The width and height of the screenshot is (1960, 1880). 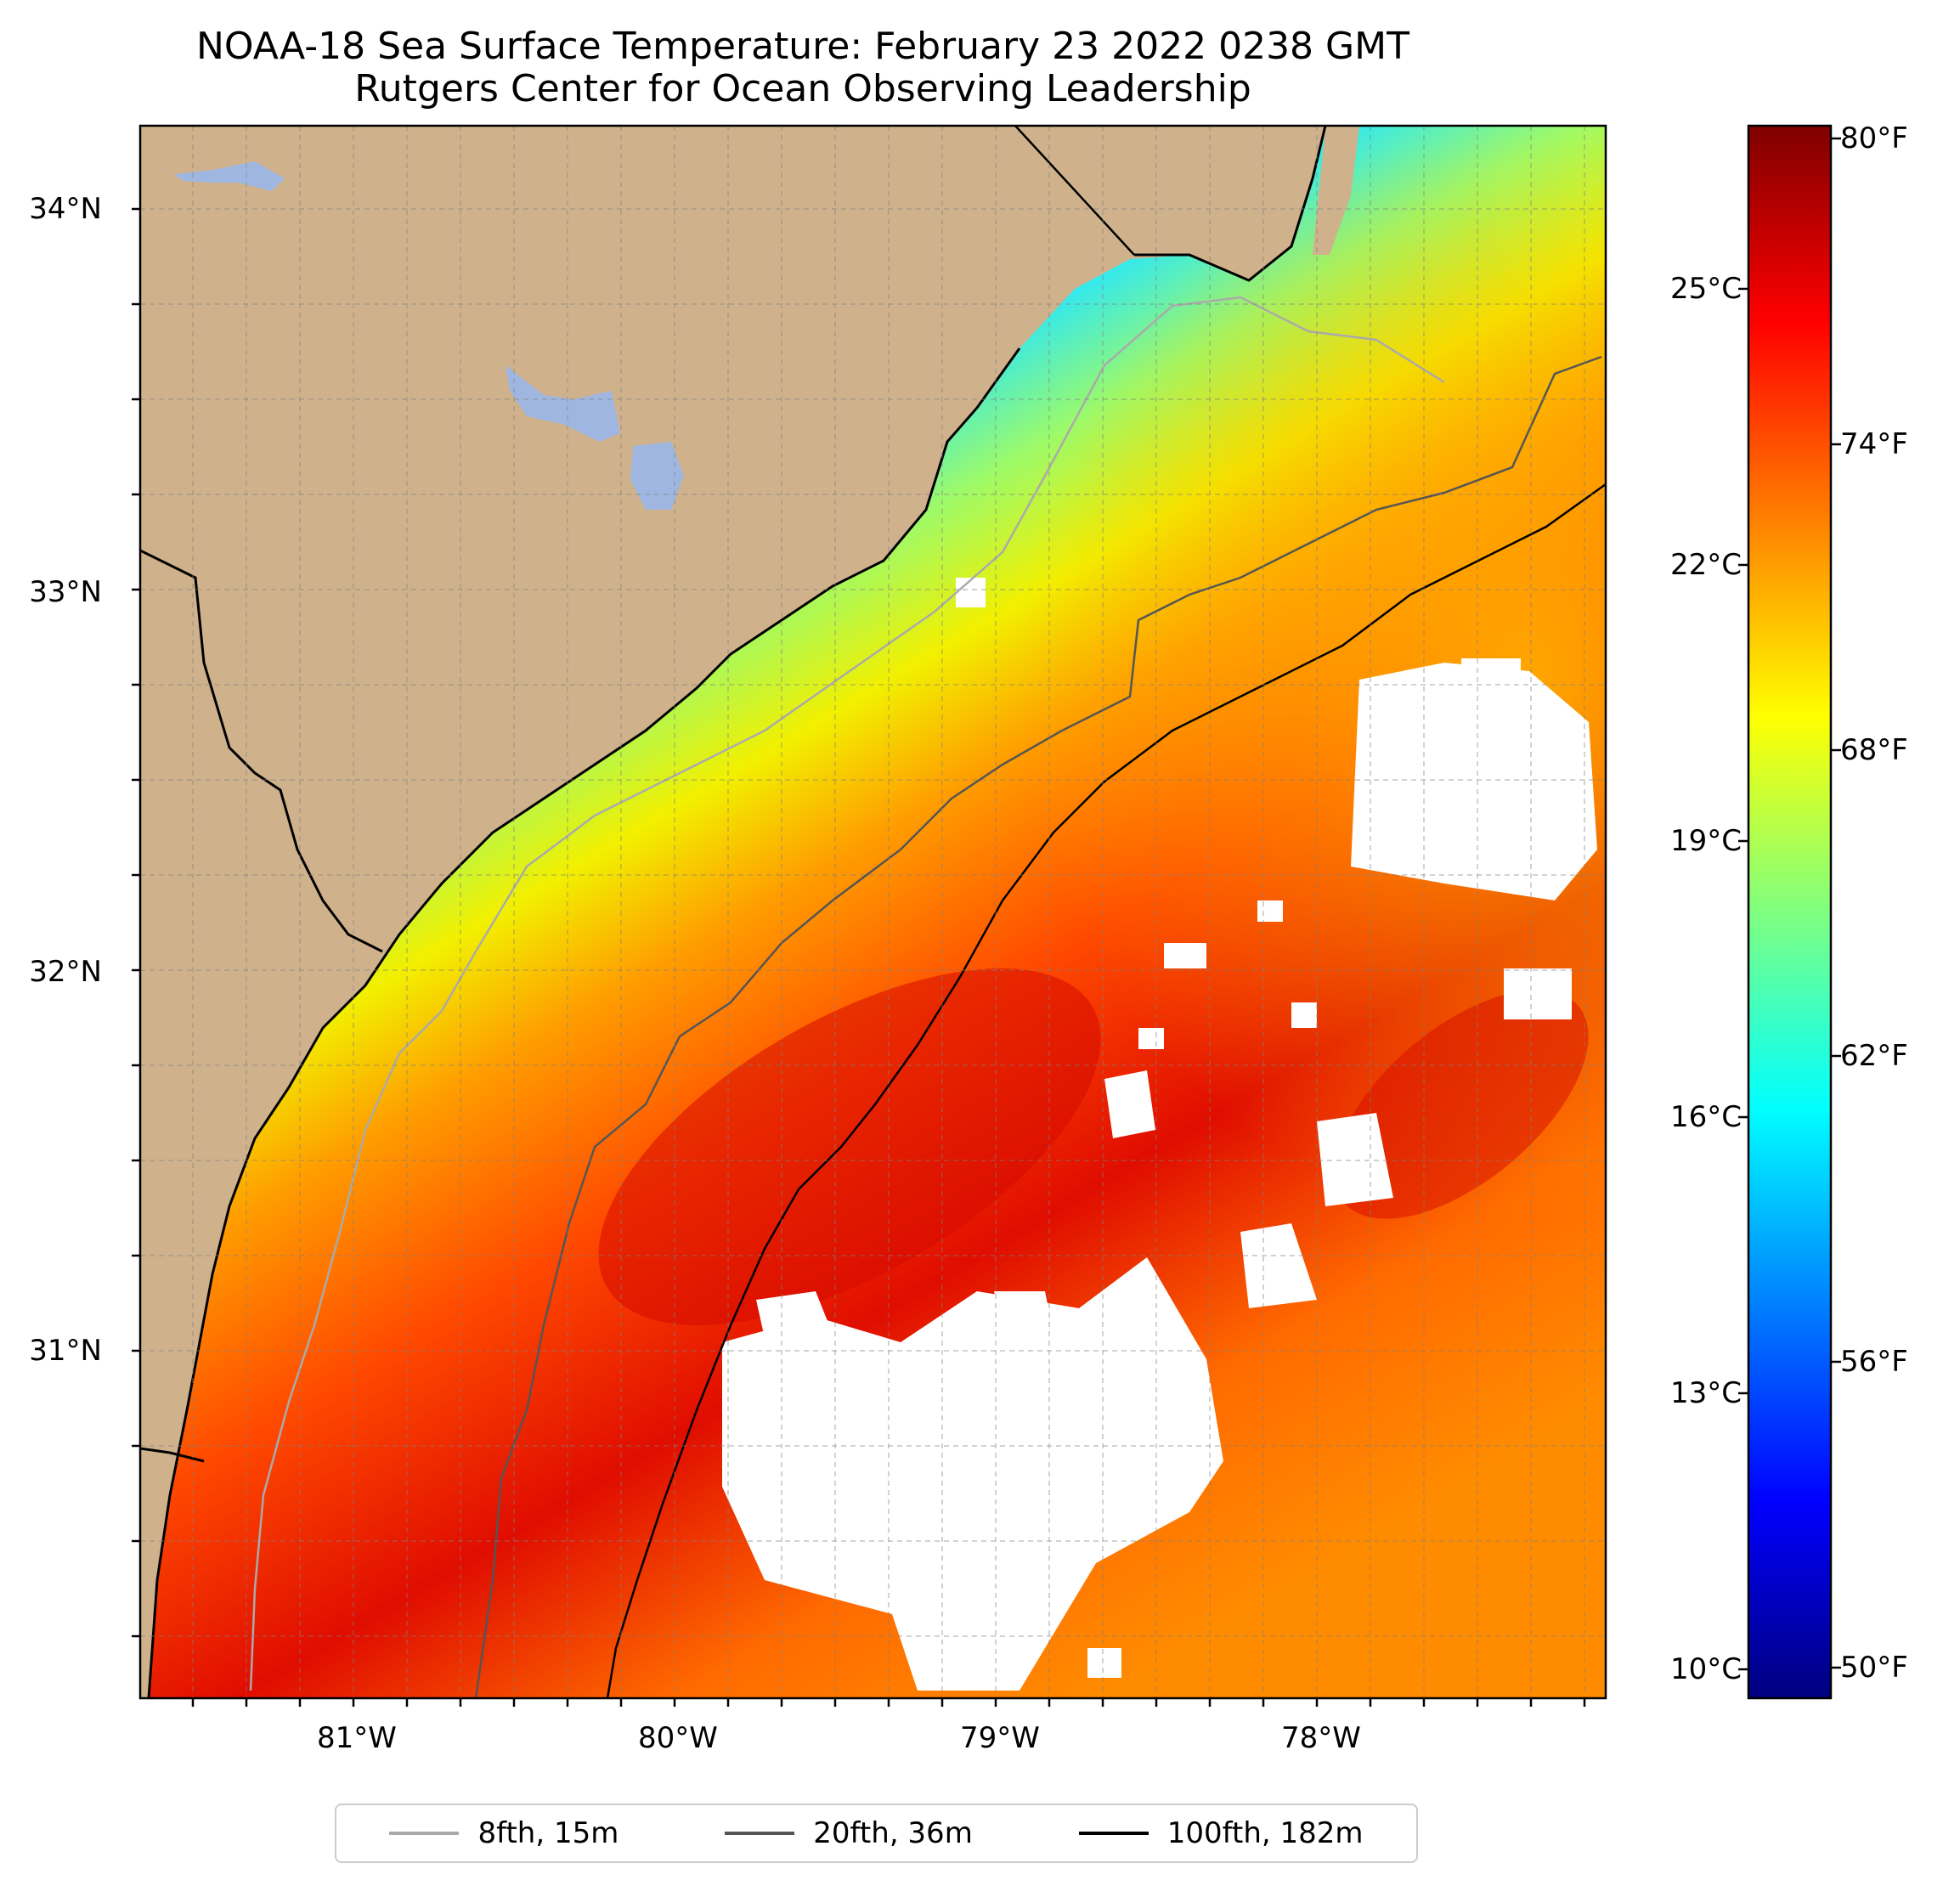 I want to click on colorbar-fahrenheit-tick: 80°F, so click(x=1874, y=138).